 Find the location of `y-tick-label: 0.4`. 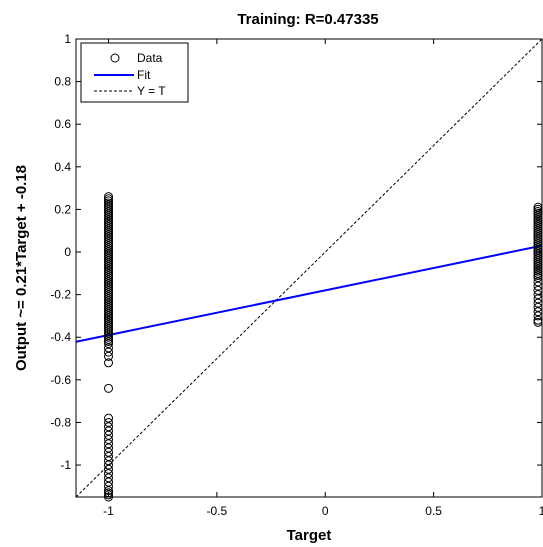

y-tick-label: 0.4 is located at coordinates (62, 167).